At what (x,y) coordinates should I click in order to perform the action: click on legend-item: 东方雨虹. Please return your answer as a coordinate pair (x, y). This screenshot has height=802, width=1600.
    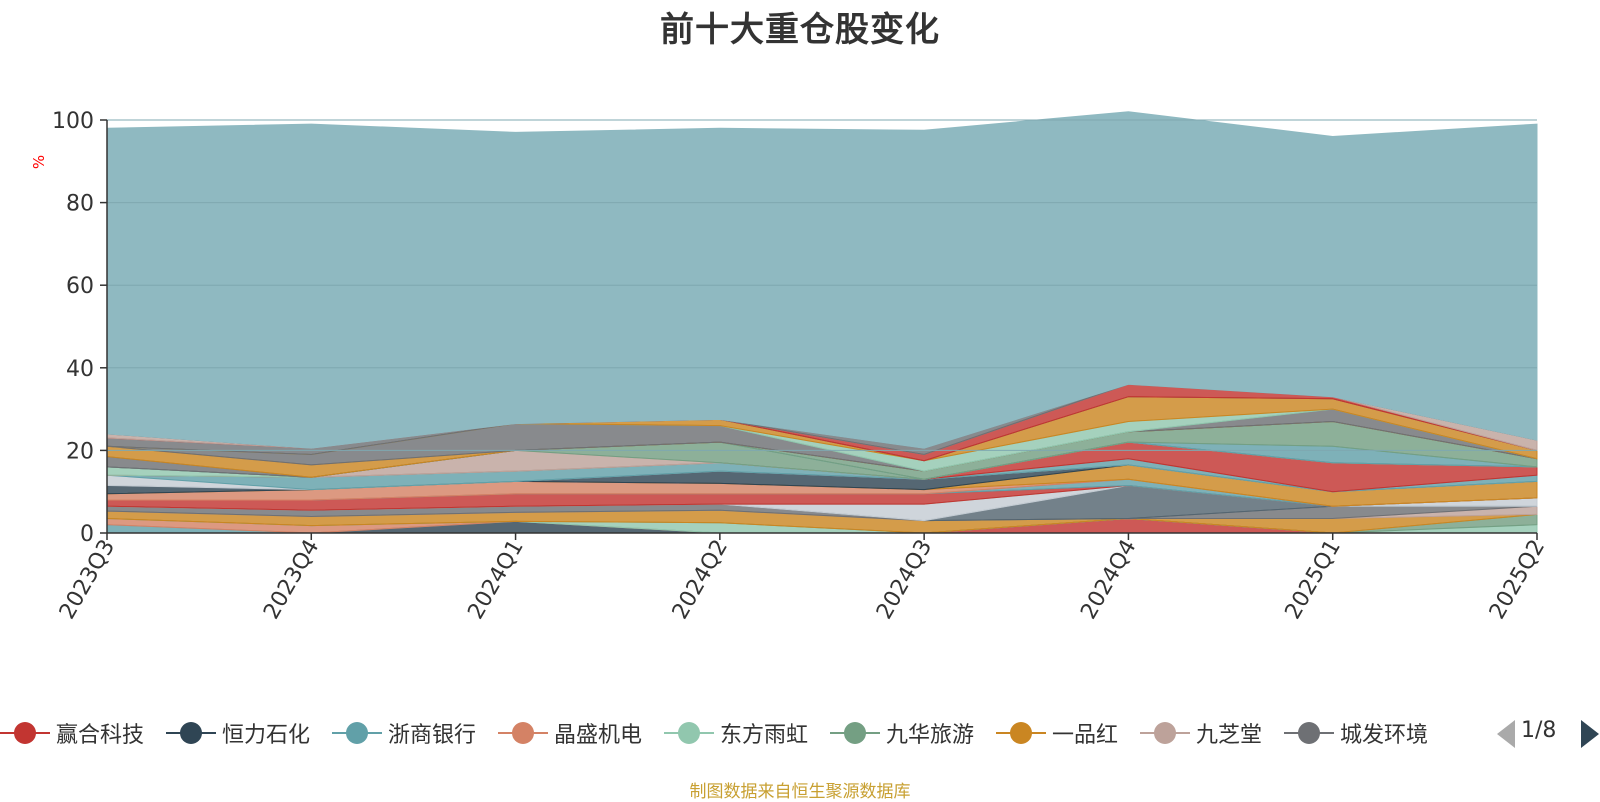
    Looking at the image, I should click on (736, 733).